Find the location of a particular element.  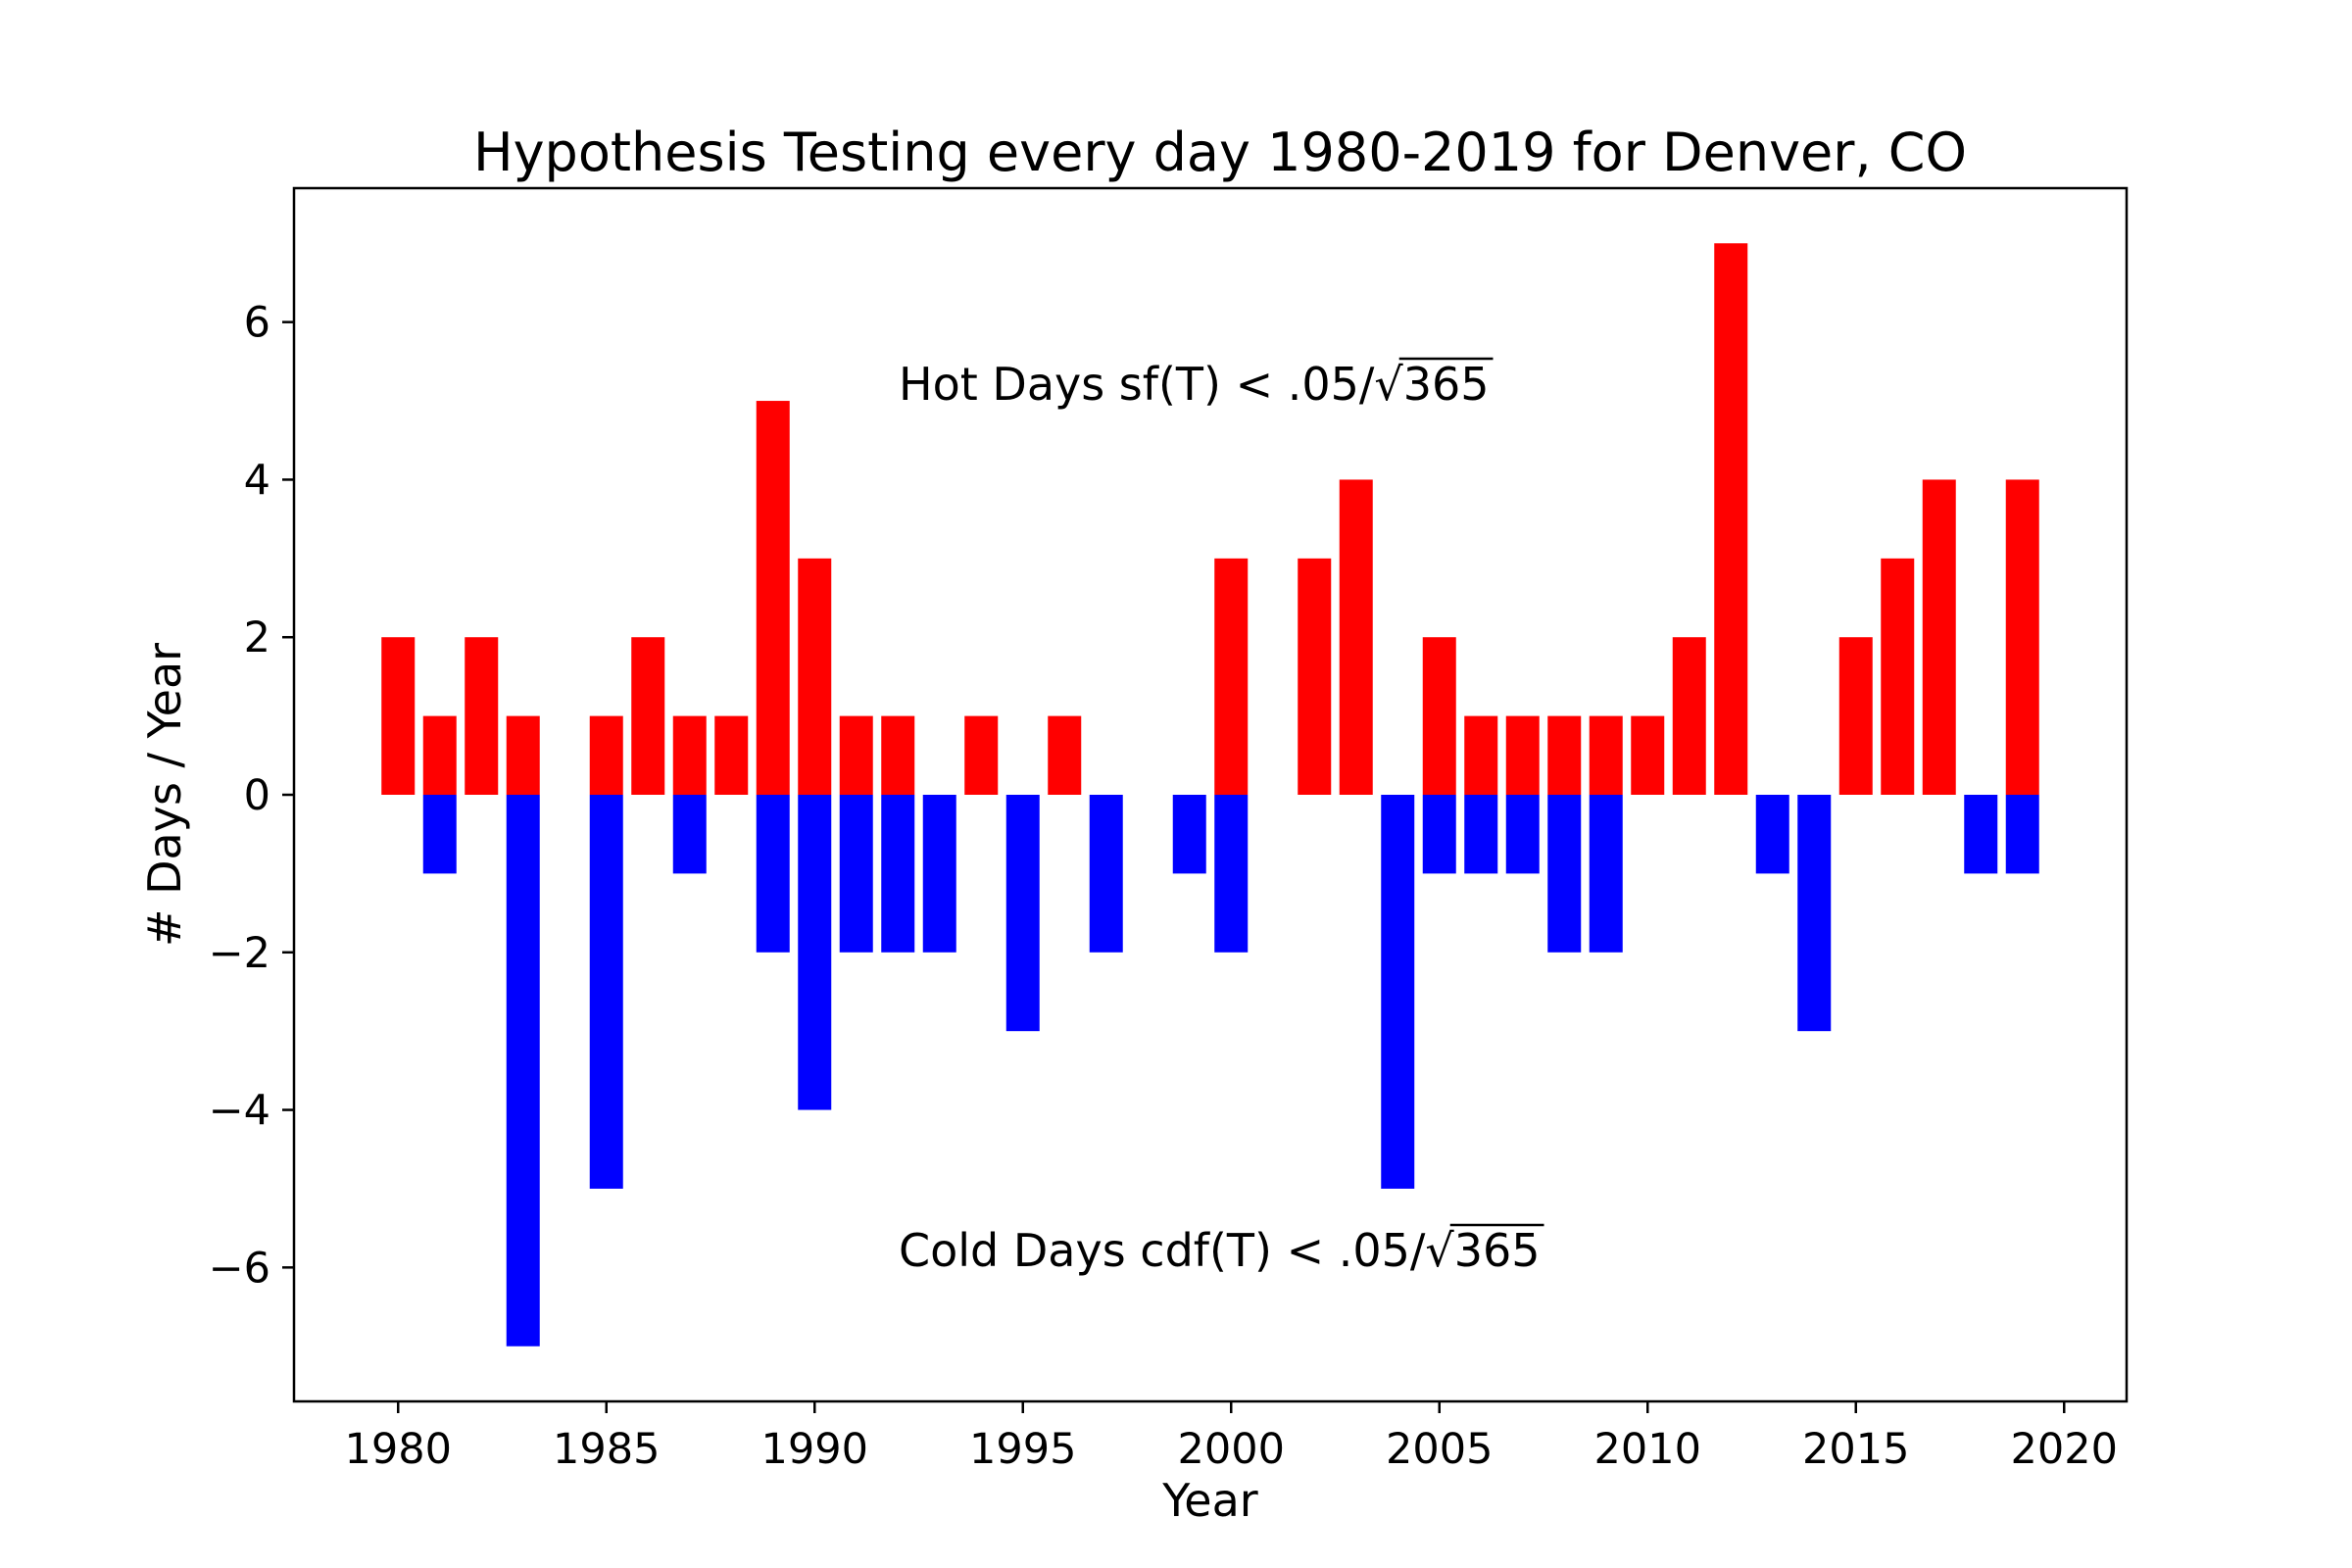

x-tick-label: 1995 is located at coordinates (1022, 1449).